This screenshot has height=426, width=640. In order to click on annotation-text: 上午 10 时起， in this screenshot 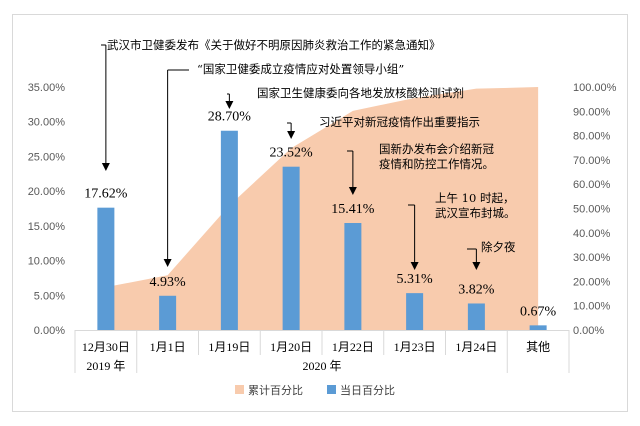, I will do `click(474, 198)`.